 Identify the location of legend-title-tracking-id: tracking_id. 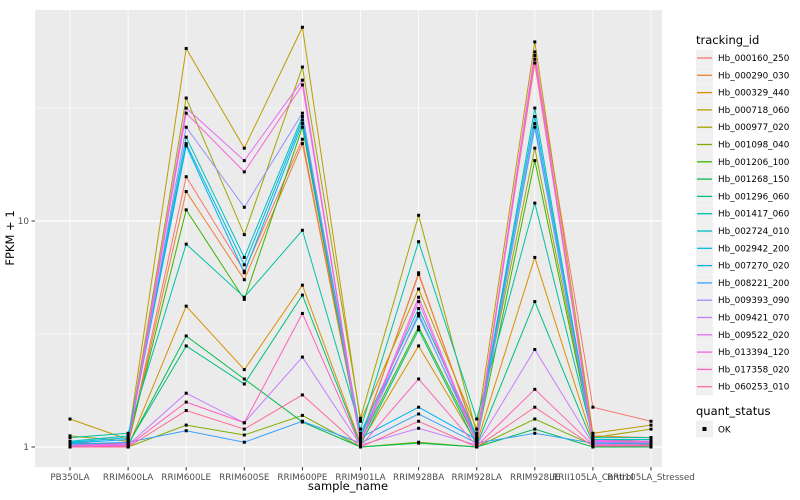
(727, 40).